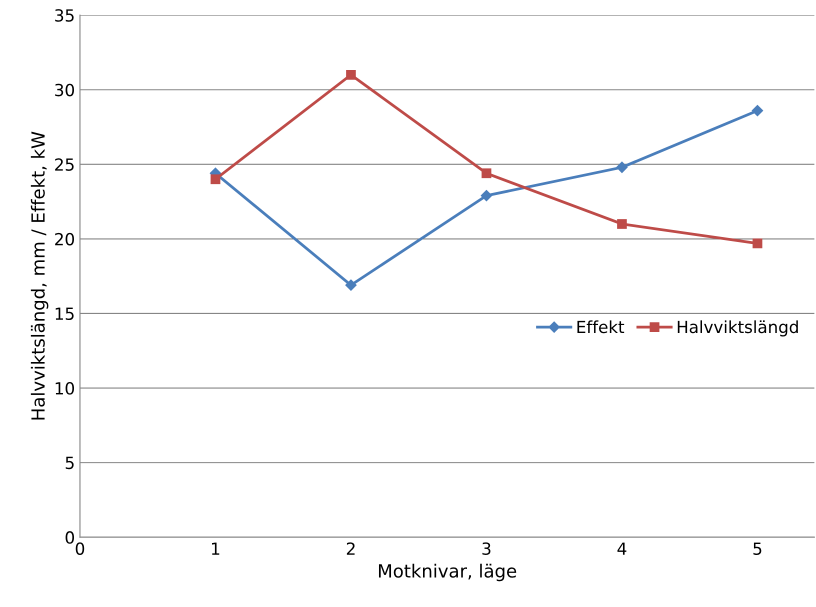 This screenshot has height=607, width=816. What do you see at coordinates (39, 276) in the screenshot?
I see `y-axis-title: Halvviktslängd, mm / Effekt, kW` at bounding box center [39, 276].